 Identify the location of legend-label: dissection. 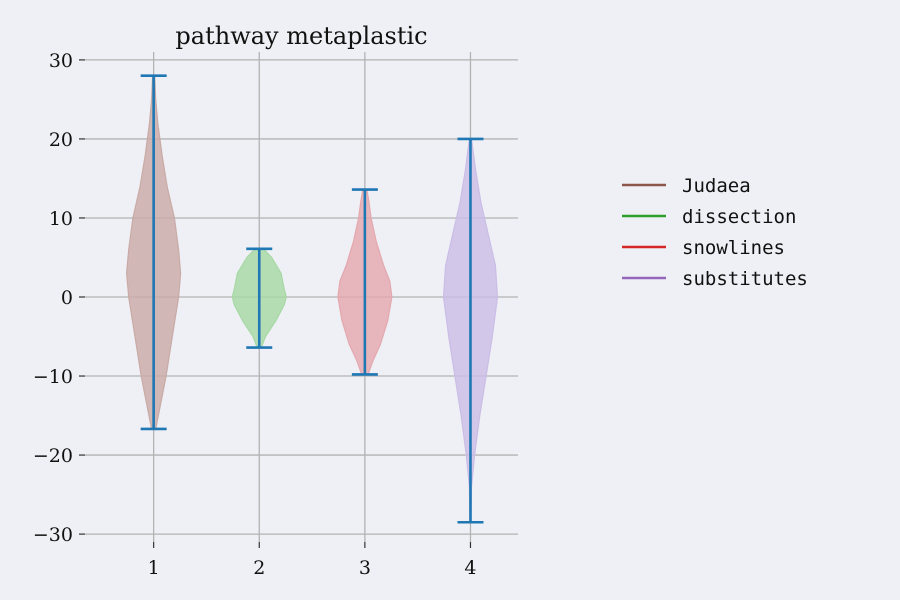
(739, 217).